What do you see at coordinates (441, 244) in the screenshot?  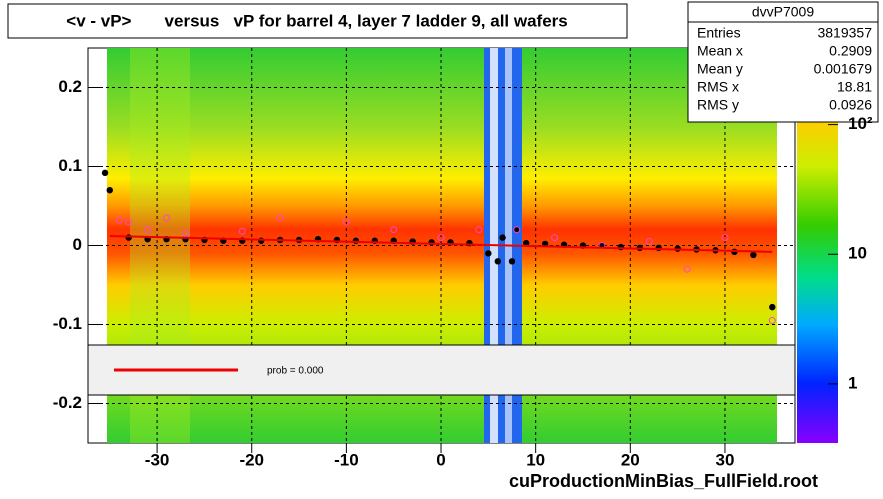 I see `fit-line` at bounding box center [441, 244].